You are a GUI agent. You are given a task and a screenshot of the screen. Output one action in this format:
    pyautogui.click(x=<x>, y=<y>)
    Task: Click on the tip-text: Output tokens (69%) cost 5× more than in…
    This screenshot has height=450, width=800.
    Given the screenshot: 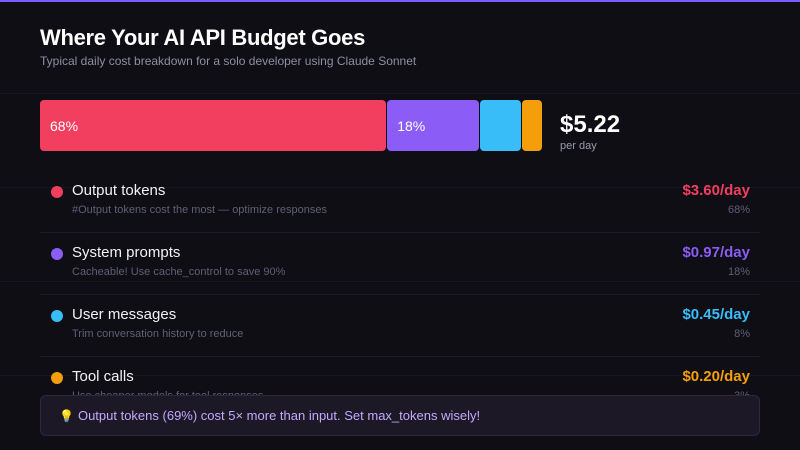 What is the action you would take?
    pyautogui.click(x=279, y=415)
    